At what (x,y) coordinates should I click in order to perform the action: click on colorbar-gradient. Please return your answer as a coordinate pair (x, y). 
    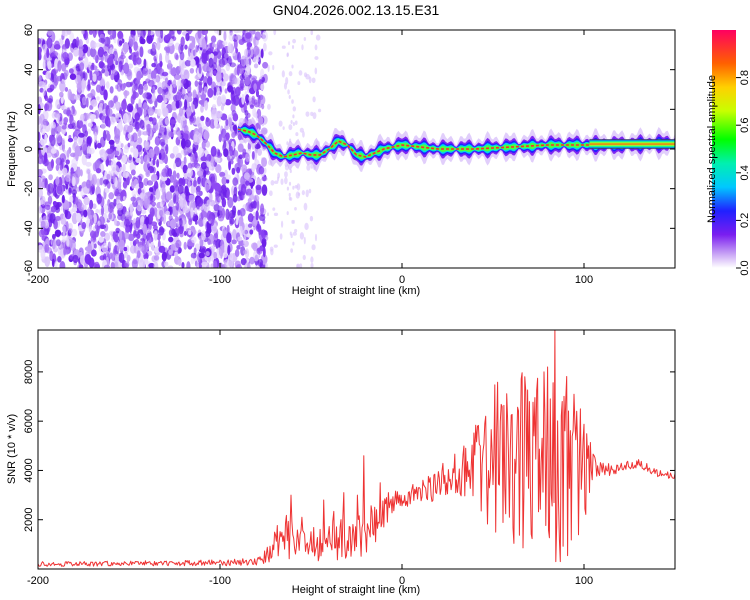
    Looking at the image, I should click on (724, 149).